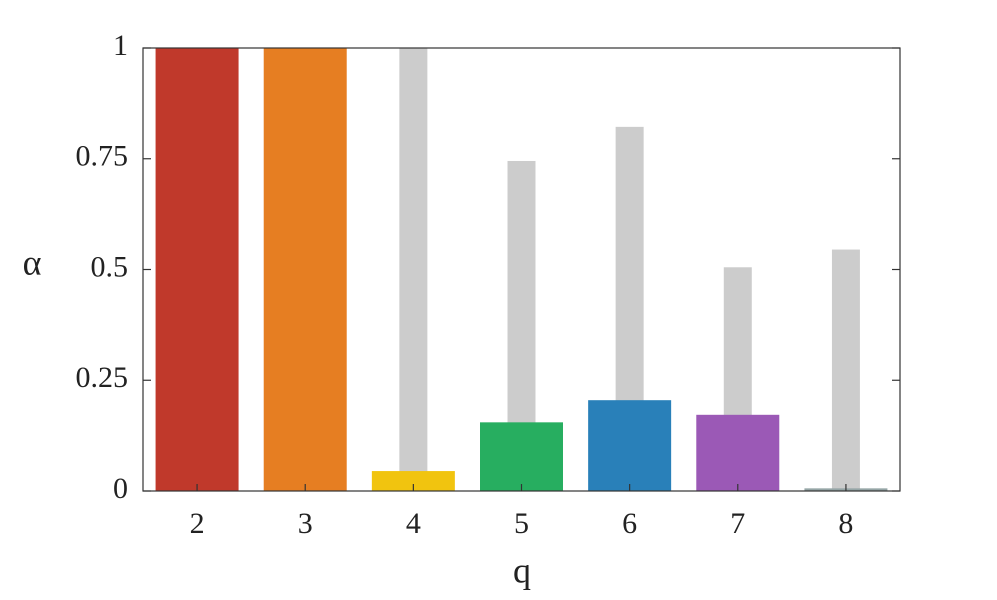 The height and width of the screenshot is (600, 997). What do you see at coordinates (197, 523) in the screenshot?
I see `x-tick-label: 2` at bounding box center [197, 523].